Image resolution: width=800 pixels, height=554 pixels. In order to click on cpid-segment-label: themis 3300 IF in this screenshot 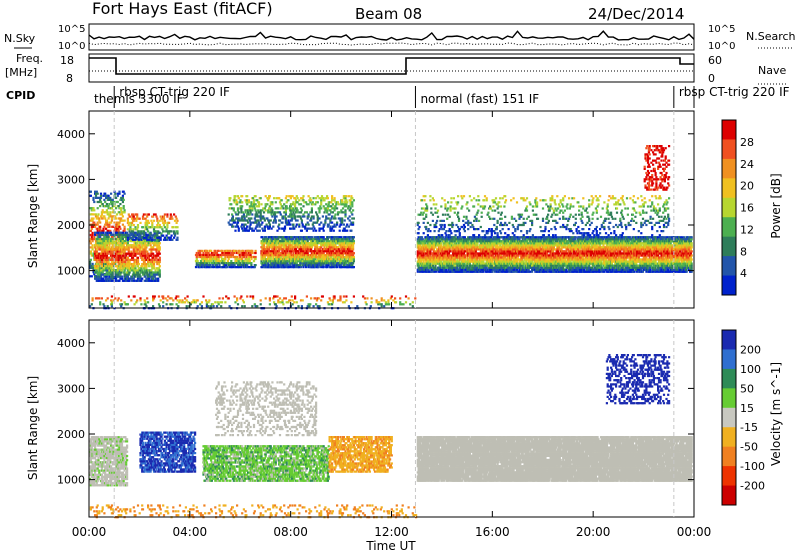, I will do `click(139, 99)`.